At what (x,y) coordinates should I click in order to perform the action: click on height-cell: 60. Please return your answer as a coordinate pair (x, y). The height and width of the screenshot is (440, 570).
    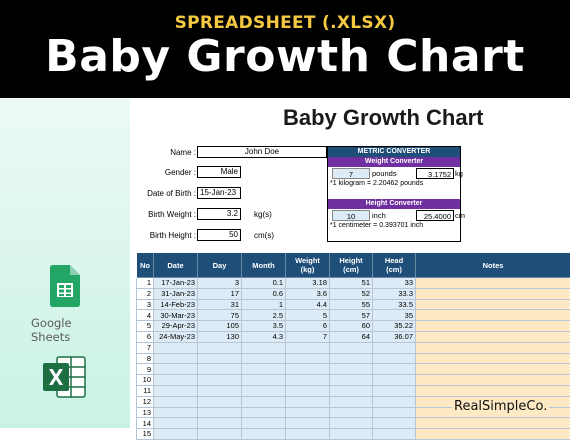
    Looking at the image, I should click on (351, 326).